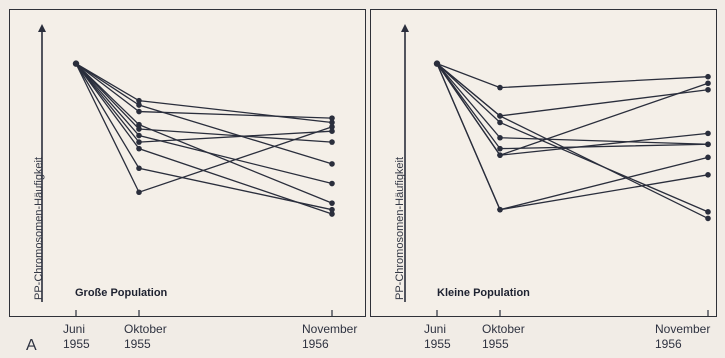  What do you see at coordinates (121, 293) in the screenshot?
I see `panel-title-large-population: Große Population` at bounding box center [121, 293].